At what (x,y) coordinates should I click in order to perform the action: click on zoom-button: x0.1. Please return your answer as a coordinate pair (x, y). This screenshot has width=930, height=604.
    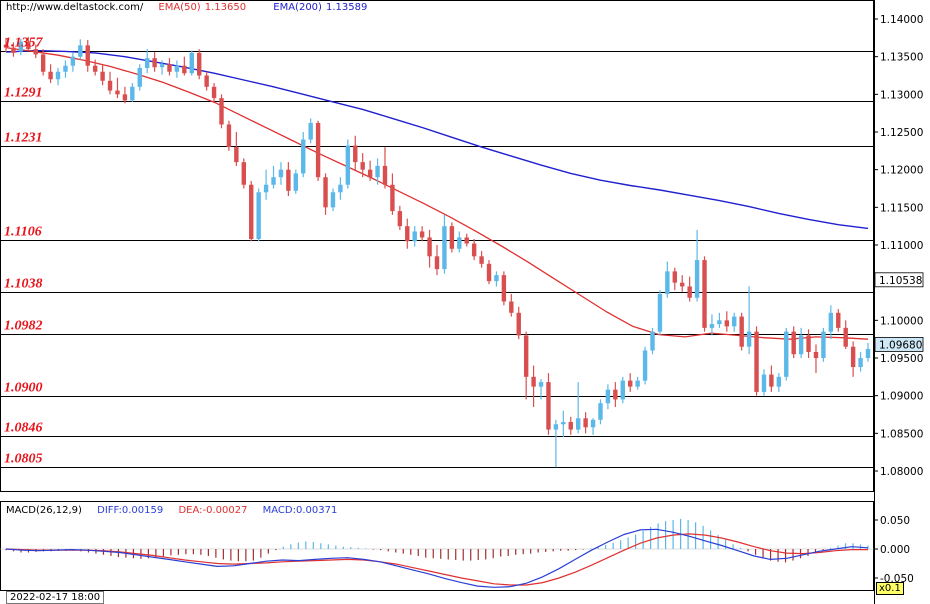
    Looking at the image, I should click on (890, 588).